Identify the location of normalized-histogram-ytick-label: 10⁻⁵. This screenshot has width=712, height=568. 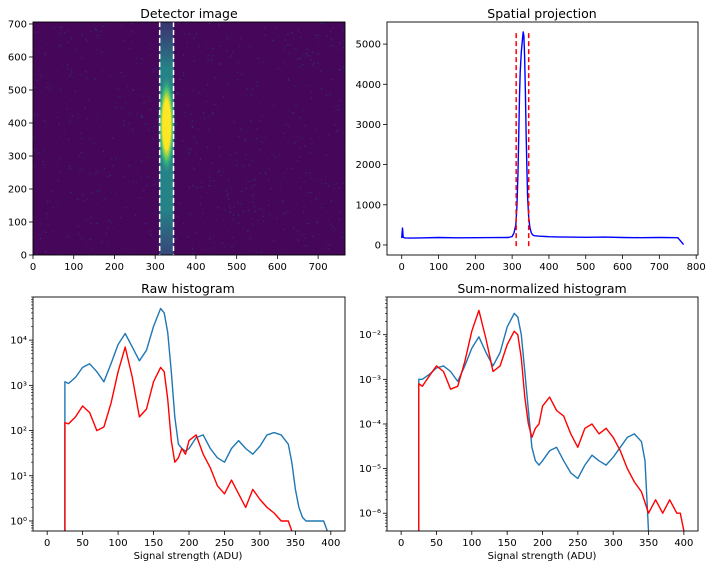
(370, 469).